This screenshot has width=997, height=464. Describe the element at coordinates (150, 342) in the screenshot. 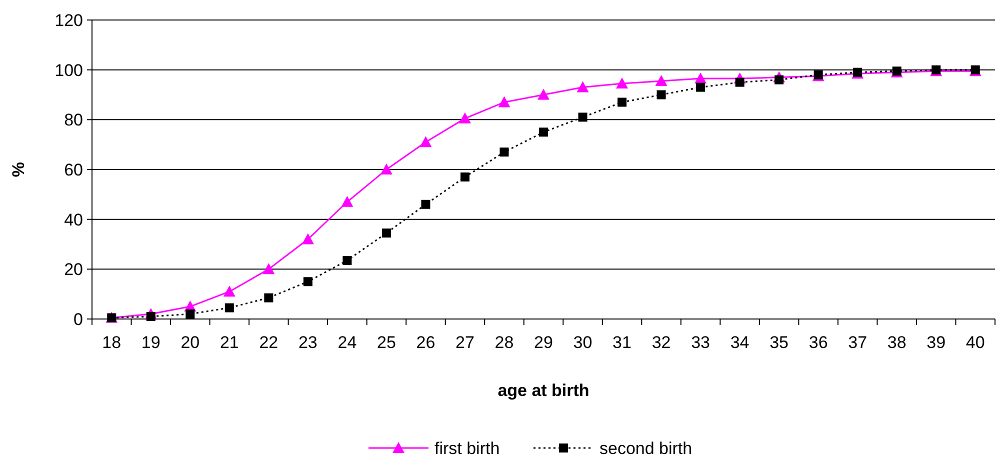

I see `x-tick-label: 19` at that location.